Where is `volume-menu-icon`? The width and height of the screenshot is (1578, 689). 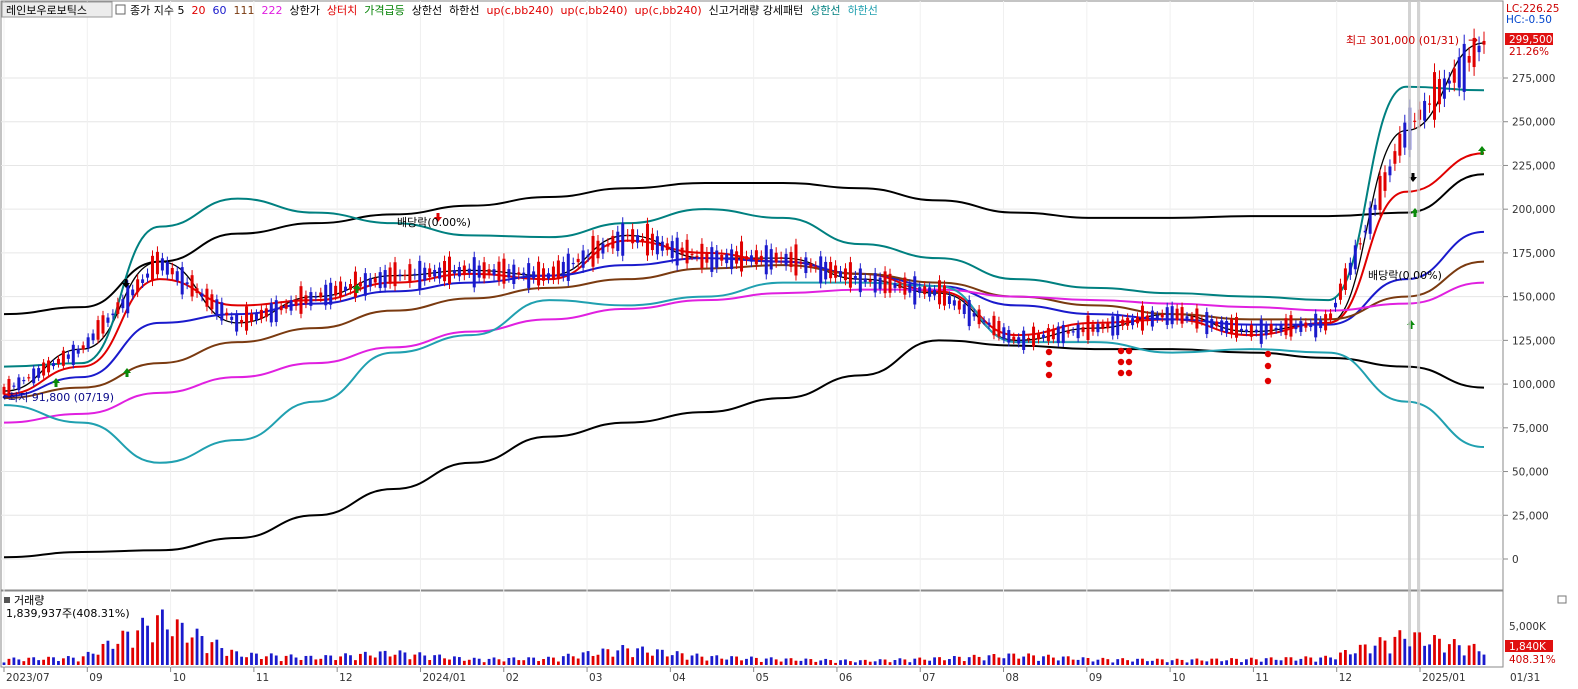
volume-menu-icon is located at coordinates (7, 600).